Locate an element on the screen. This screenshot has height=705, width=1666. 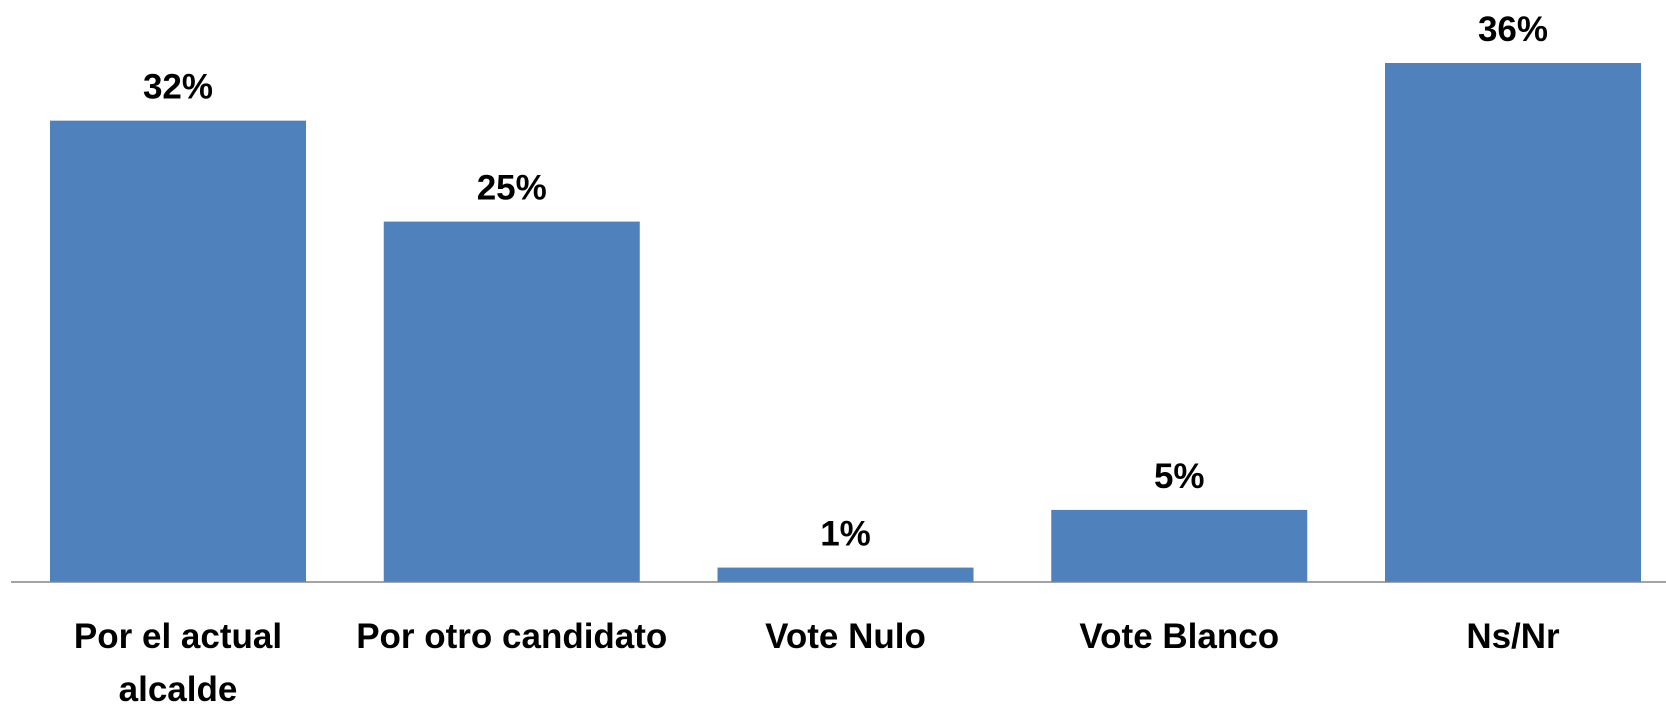
category-label: Por el actual is located at coordinates (178, 636).